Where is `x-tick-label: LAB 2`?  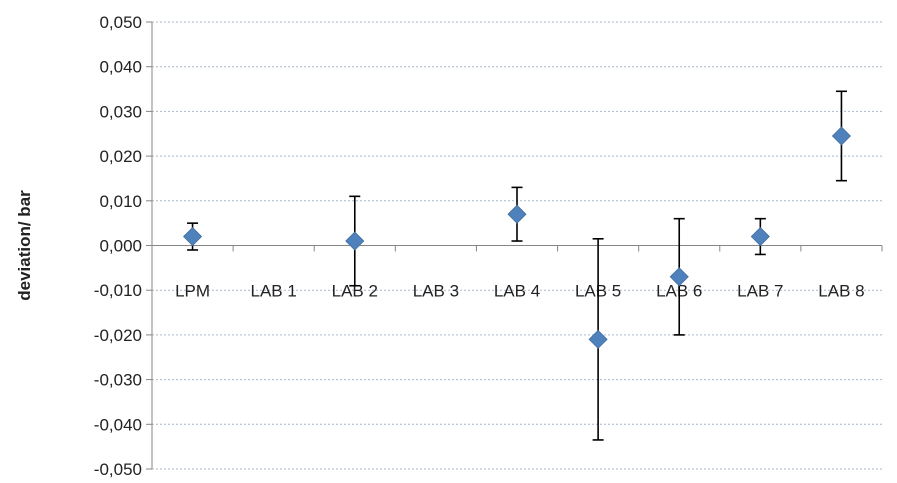 x-tick-label: LAB 2 is located at coordinates (355, 291).